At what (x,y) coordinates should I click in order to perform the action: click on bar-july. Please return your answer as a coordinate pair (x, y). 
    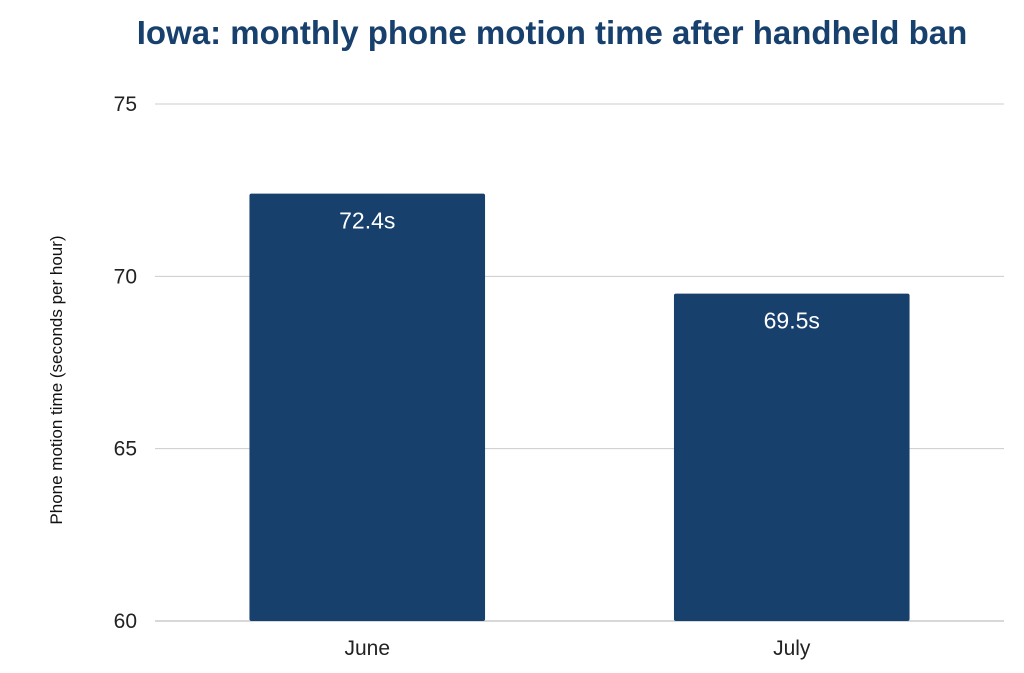
    Looking at the image, I should click on (791, 457).